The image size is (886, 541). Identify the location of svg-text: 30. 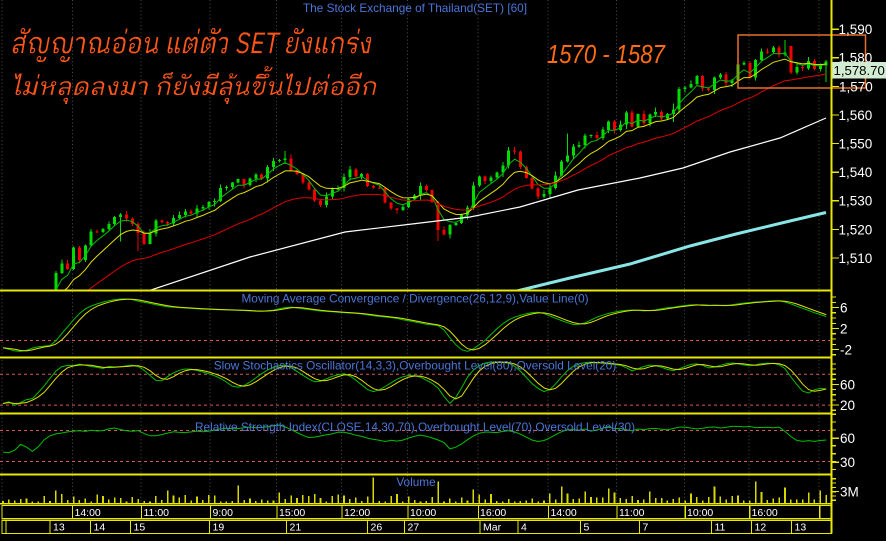
(847, 462).